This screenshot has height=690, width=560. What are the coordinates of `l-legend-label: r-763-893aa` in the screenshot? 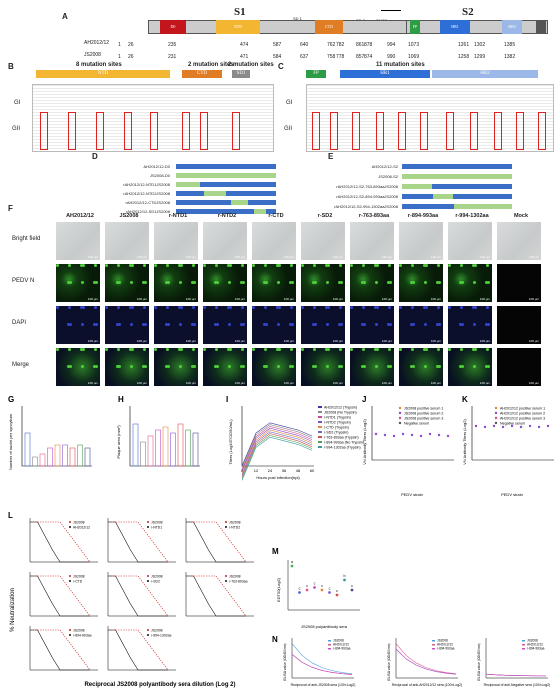 It's located at (238, 582).